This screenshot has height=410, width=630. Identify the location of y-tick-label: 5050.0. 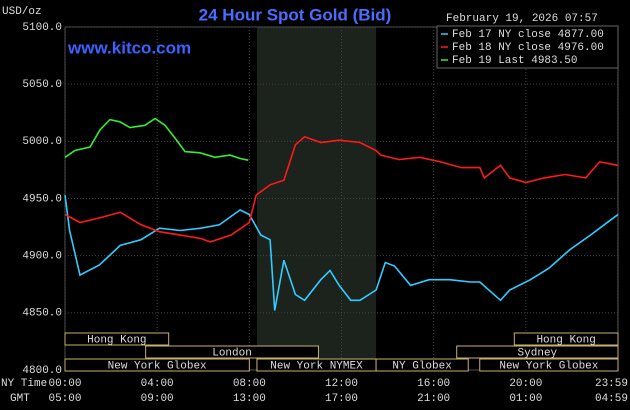
(42, 85).